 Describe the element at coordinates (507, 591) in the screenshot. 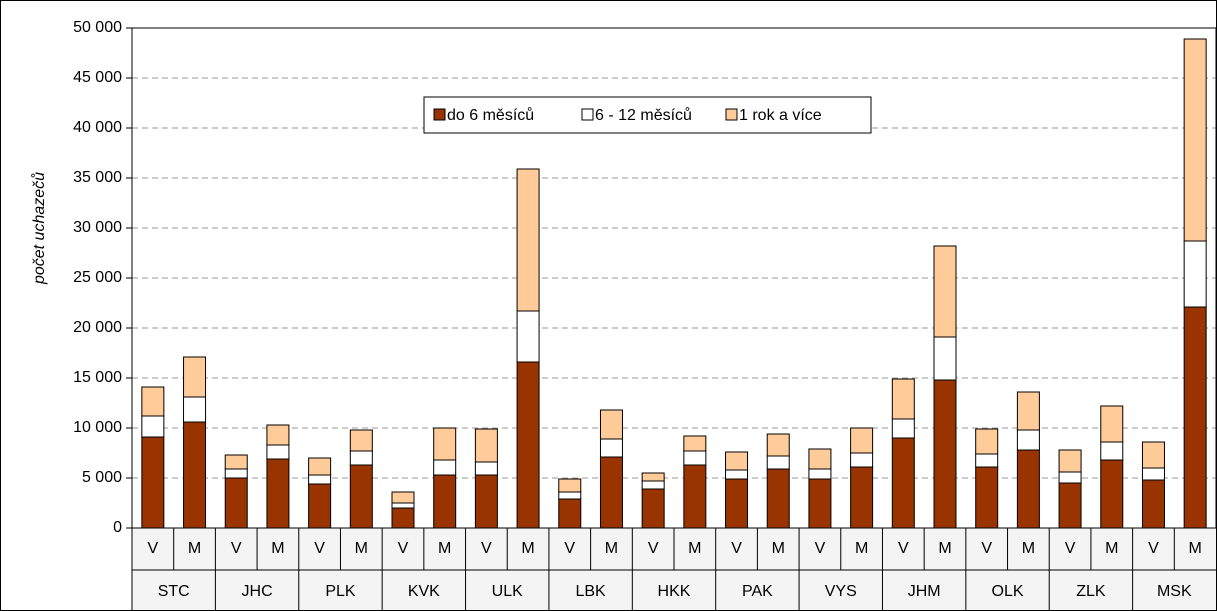

I see `group-label: ULK` at that location.